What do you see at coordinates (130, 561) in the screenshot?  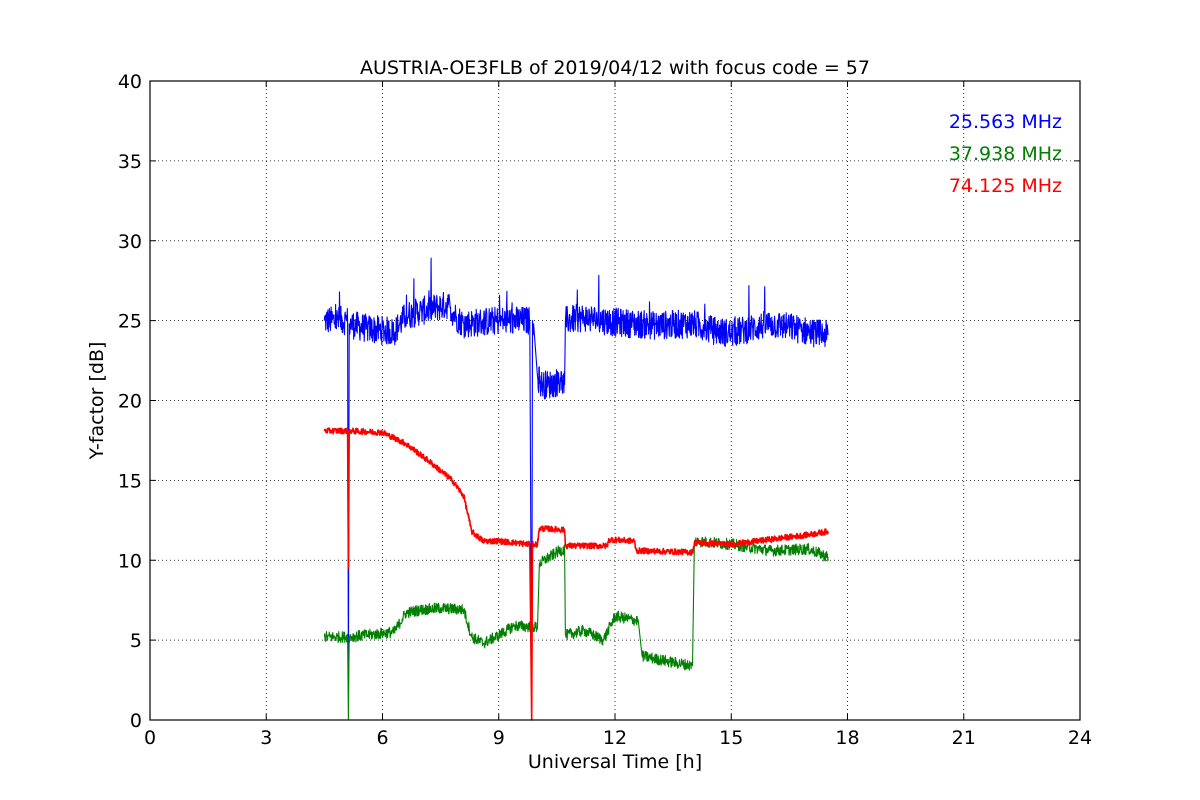 I see `y-tick-label: 10` at bounding box center [130, 561].